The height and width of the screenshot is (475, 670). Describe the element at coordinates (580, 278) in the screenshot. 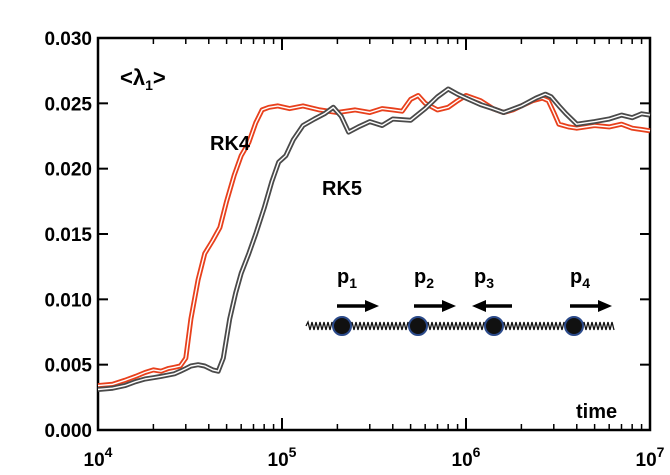

I see `momentum-label: p4` at that location.